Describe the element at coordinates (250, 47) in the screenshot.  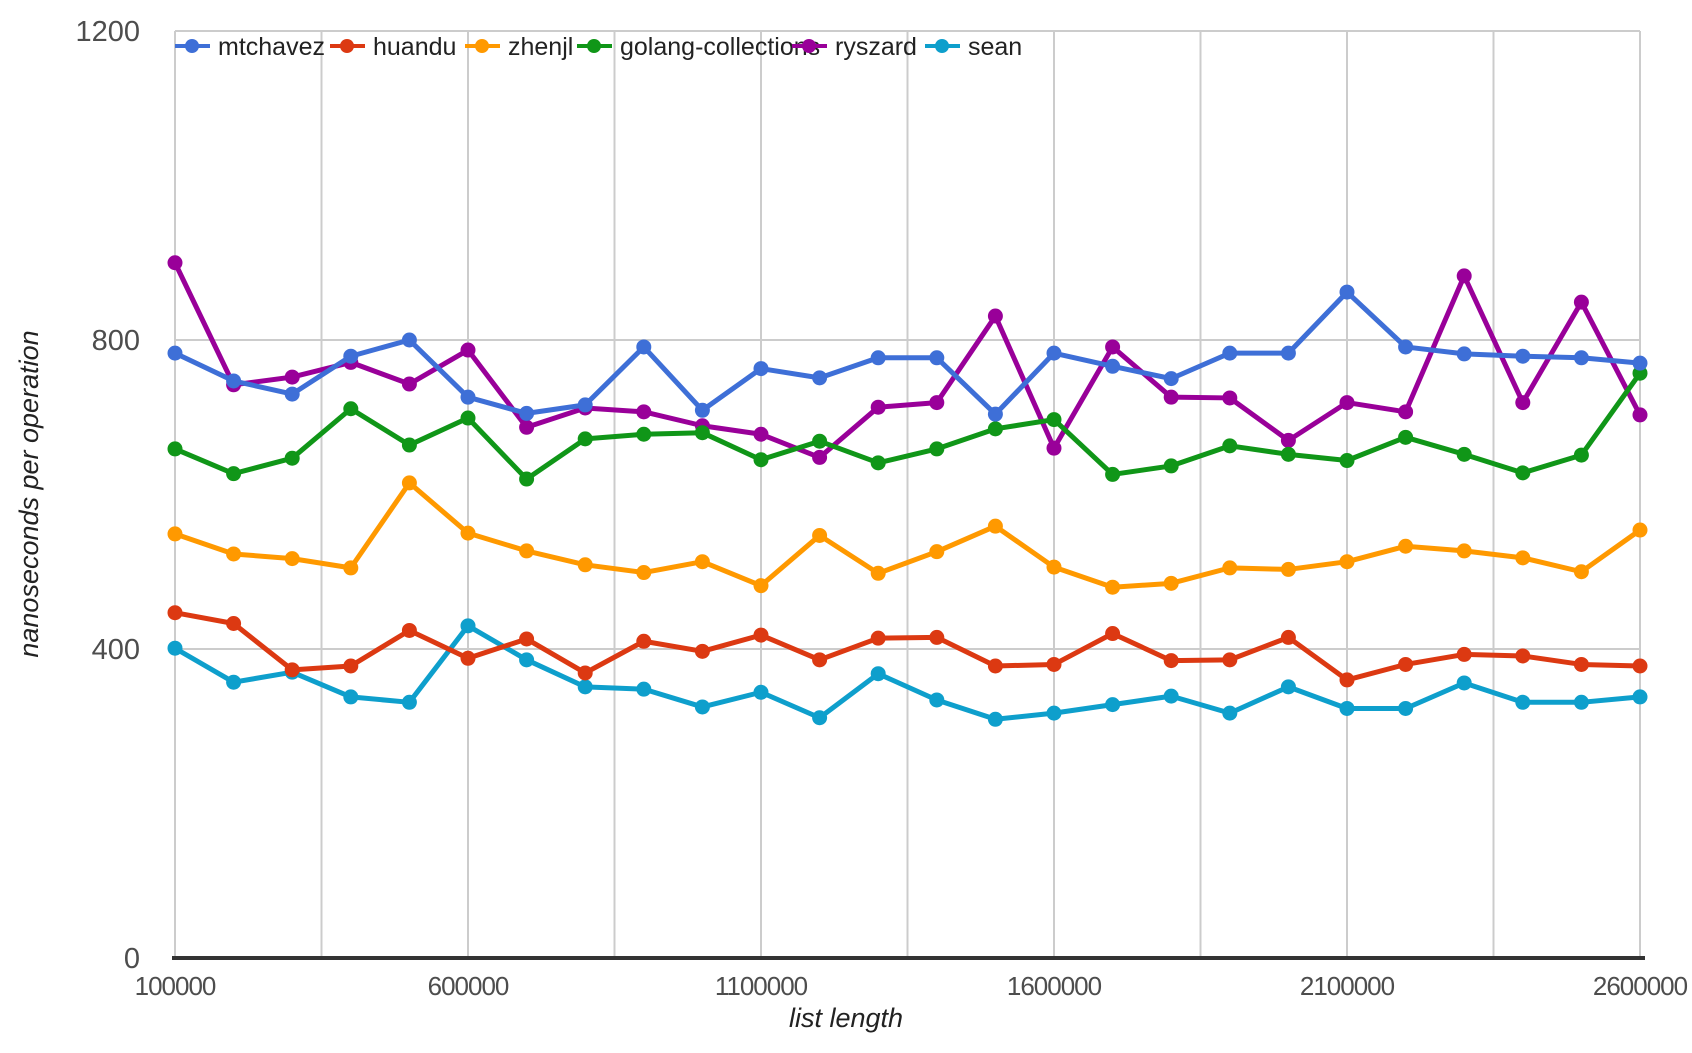
I see `legend-item-mtchavez: mtchavez` at that location.